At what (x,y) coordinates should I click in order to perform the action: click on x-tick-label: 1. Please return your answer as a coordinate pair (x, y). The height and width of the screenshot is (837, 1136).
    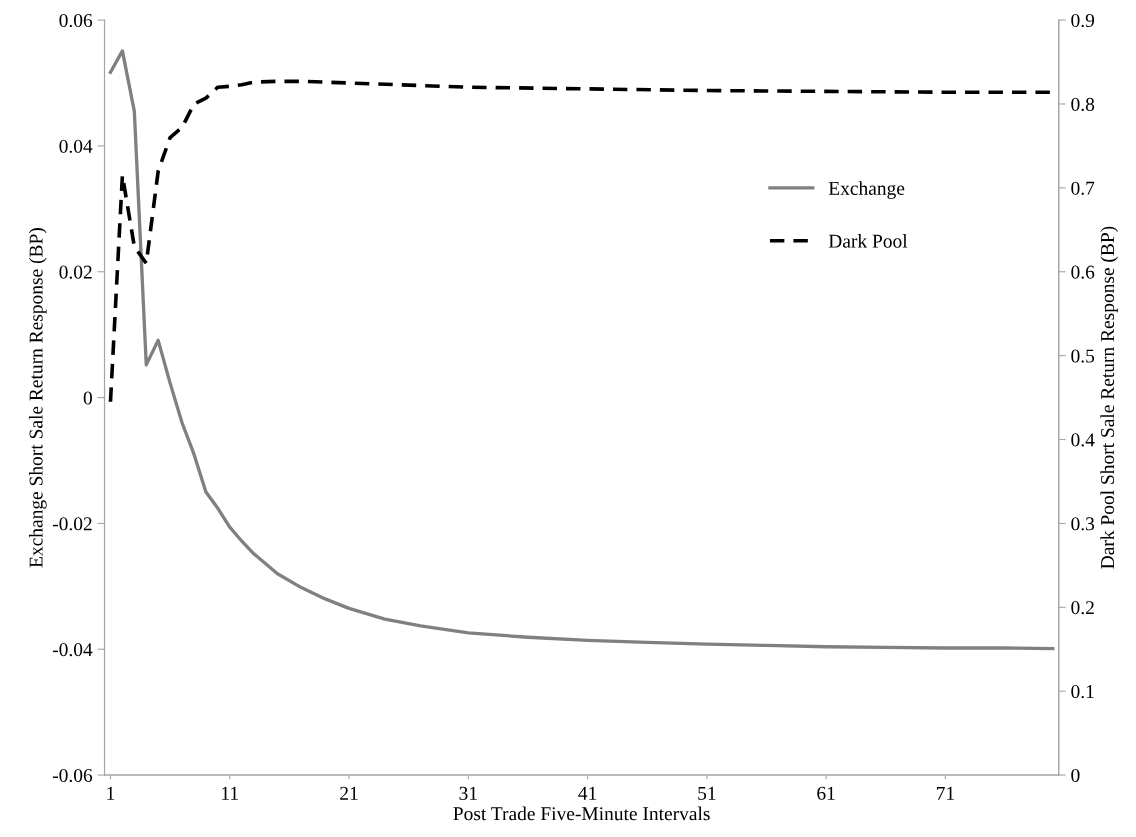
    Looking at the image, I should click on (111, 793).